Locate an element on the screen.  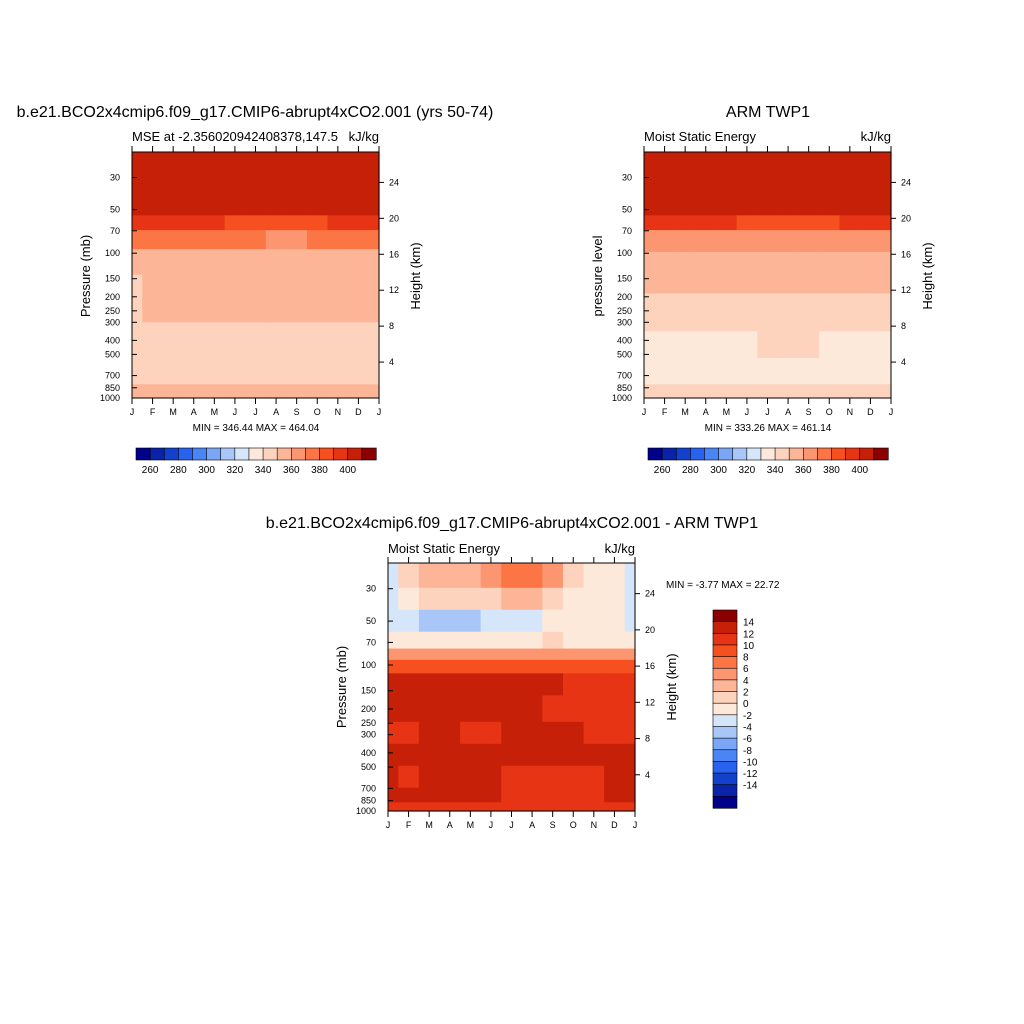
panel2-ytick-label: 300 is located at coordinates (624, 322).